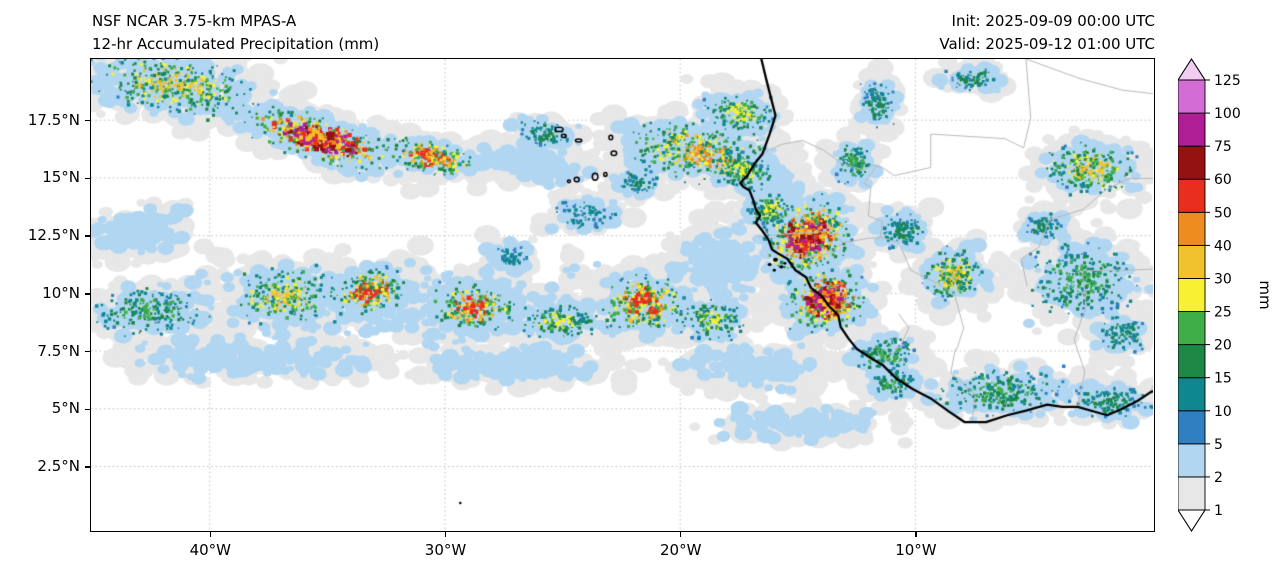  Describe the element at coordinates (58, 466) in the screenshot. I see `y-axis-tick-label: 2.5°N` at that location.